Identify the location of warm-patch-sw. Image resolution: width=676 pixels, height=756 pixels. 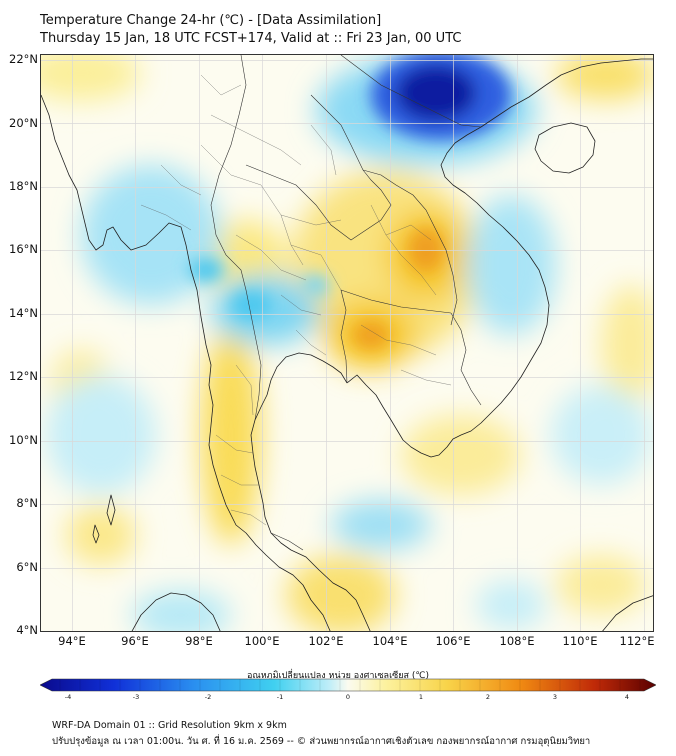
(101, 535).